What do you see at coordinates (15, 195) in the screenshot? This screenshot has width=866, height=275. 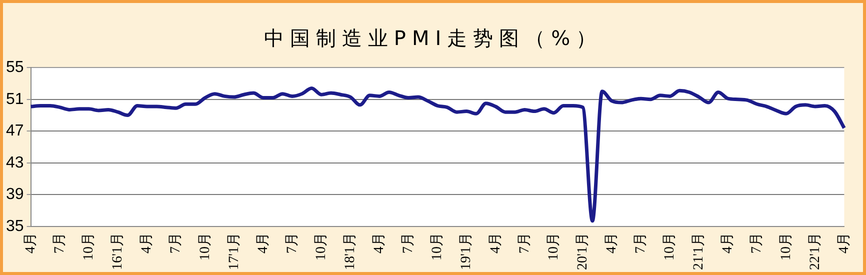 I see `y-tick-label: 39` at bounding box center [15, 195].